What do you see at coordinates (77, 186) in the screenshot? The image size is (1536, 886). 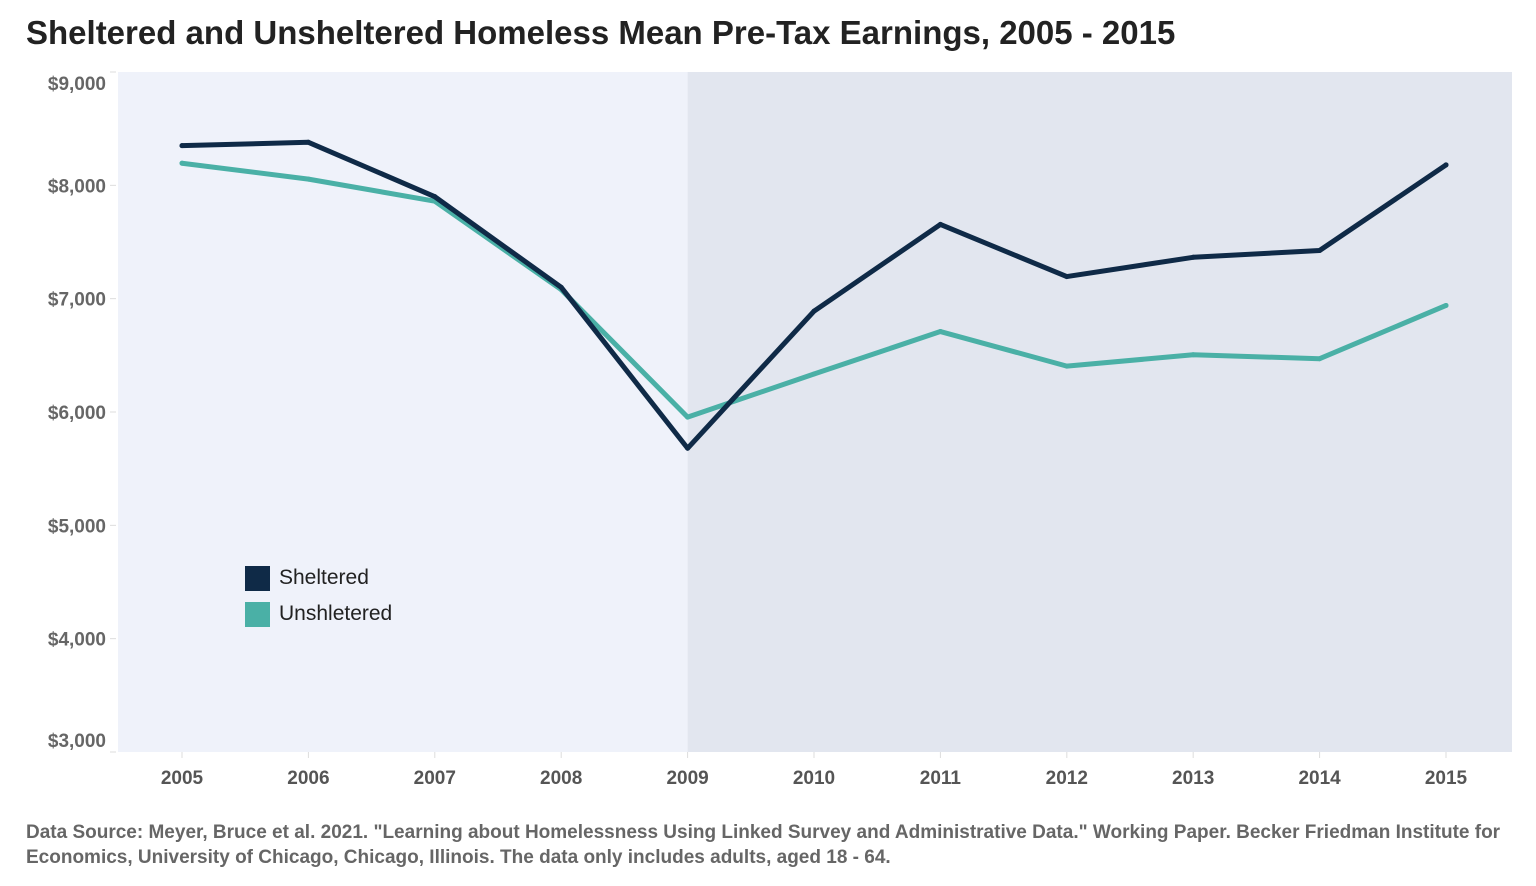 I see `y-tick-label: $8,000` at bounding box center [77, 186].